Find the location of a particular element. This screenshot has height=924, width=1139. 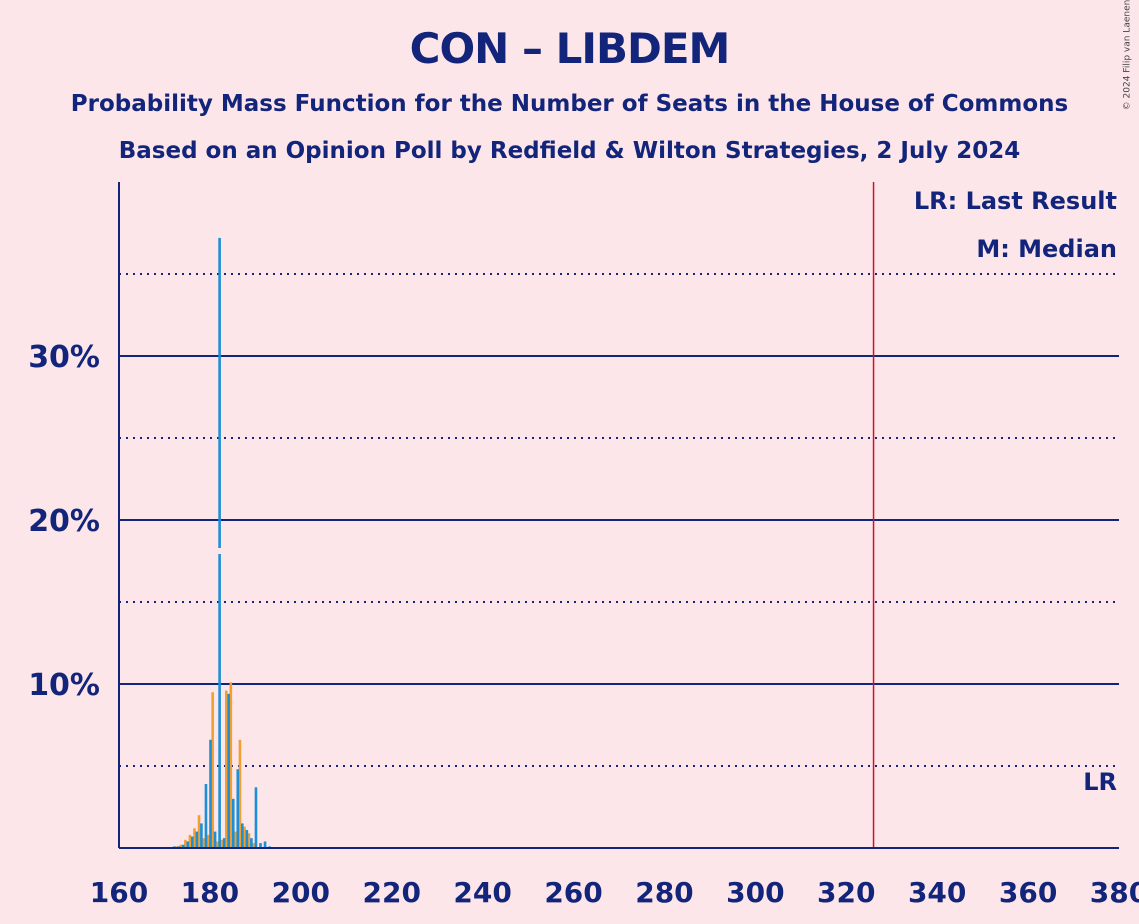

x-tick-label-380: 380 is located at coordinates (1114, 892).